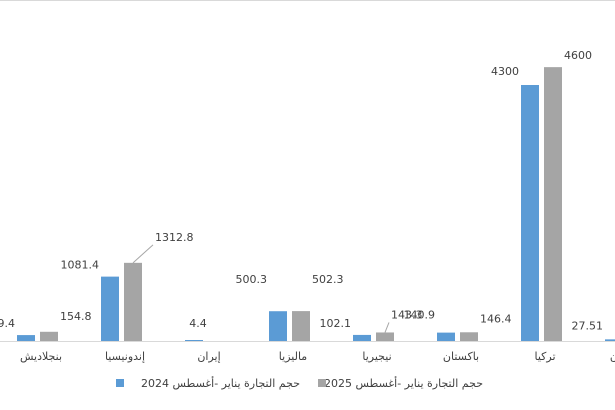 The image size is (615, 410). I want to click on category-label: إيران, so click(208, 356).